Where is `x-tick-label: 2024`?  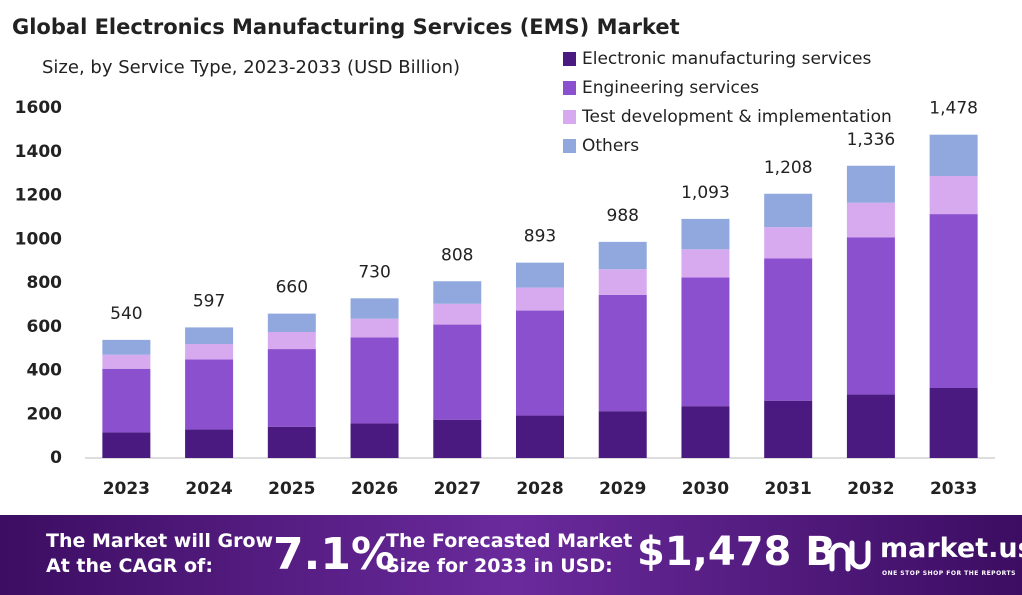 x-tick-label: 2024 is located at coordinates (208, 489).